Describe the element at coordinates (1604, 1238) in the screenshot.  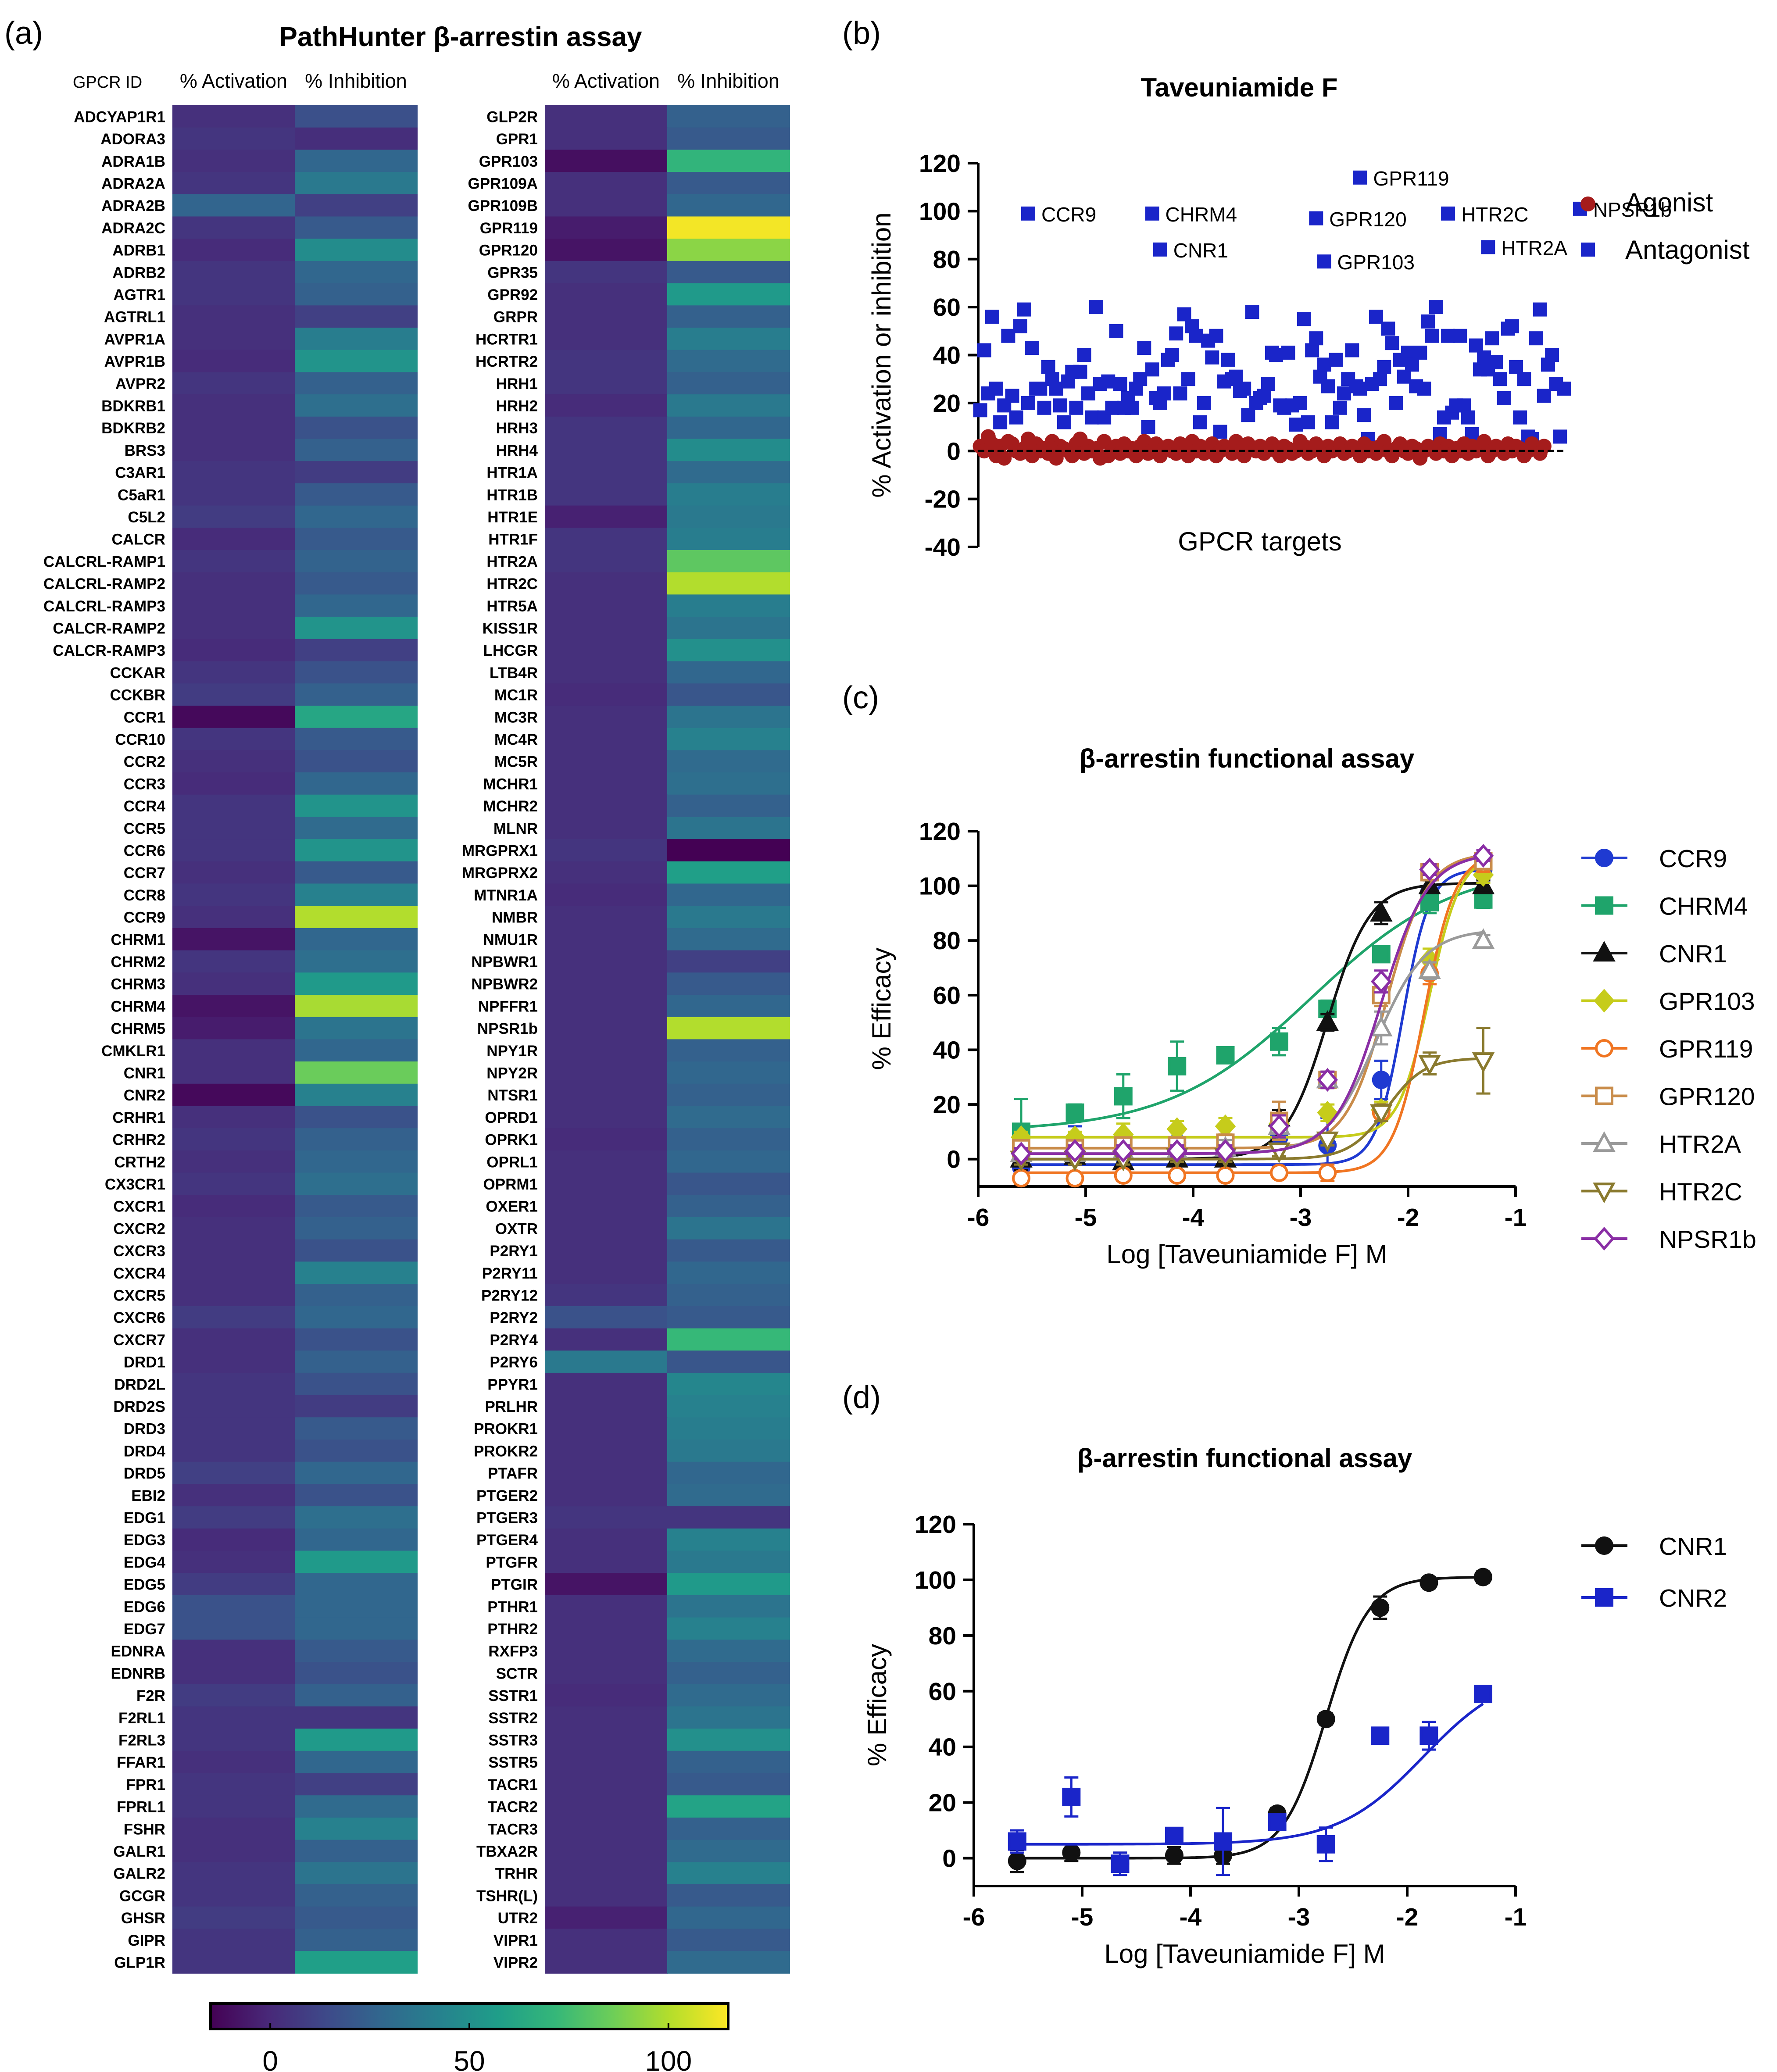
I see `legend-marker-NPSR1b` at that location.